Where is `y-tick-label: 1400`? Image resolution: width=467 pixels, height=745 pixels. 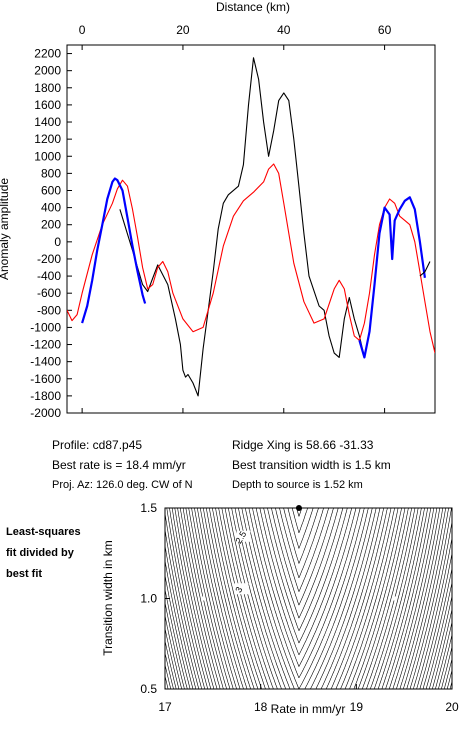 y-tick-label: 1400 is located at coordinates (47, 122).